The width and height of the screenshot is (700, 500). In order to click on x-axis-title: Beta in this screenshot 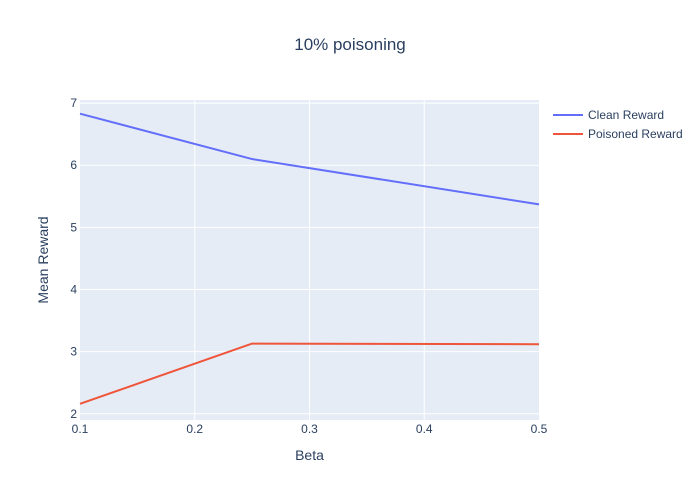, I will do `click(309, 455)`.